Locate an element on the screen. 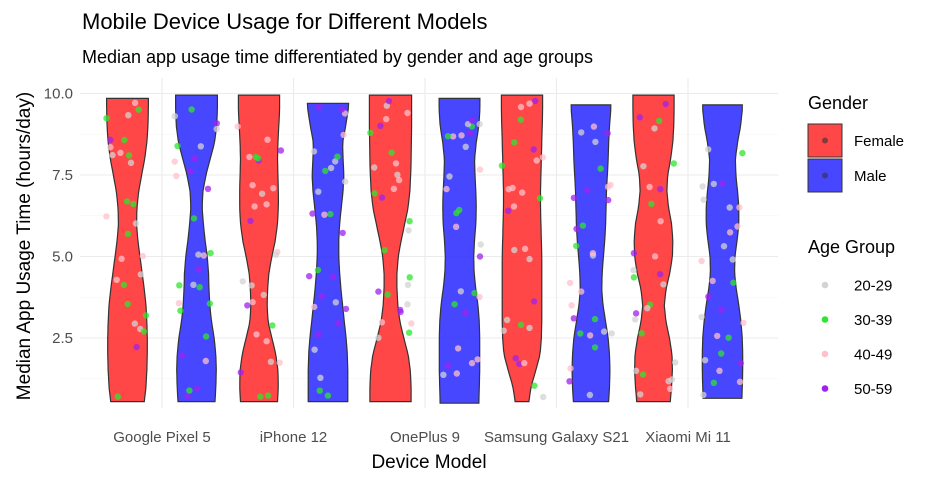 The height and width of the screenshot is (483, 936). legend-label-age-20-29: 20-29 is located at coordinates (873, 286).